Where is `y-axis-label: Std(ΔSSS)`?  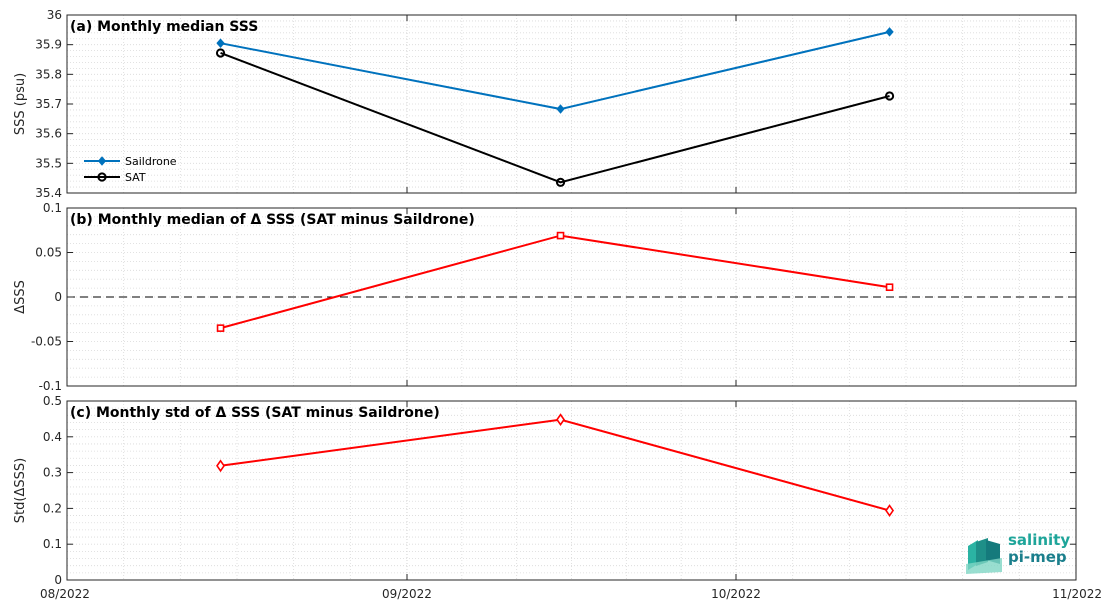 y-axis-label: Std(ΔSSS) is located at coordinates (20, 490).